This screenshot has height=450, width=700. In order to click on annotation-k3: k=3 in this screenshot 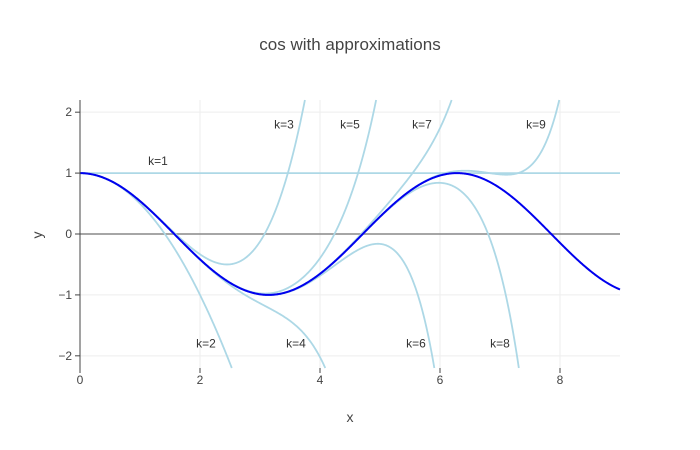, I will do `click(284, 124)`.